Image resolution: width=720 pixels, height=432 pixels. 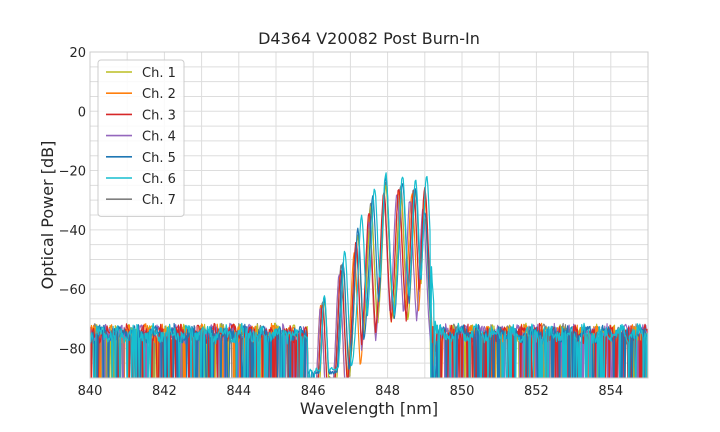 What do you see at coordinates (82, 112) in the screenshot?
I see `y-tick-label: 0` at bounding box center [82, 112].